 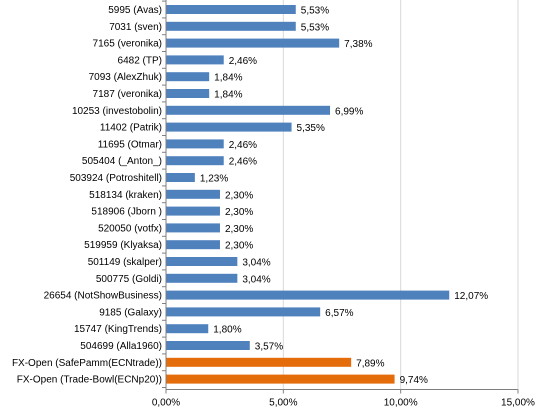 What do you see at coordinates (131, 128) in the screenshot?
I see `category-label: 11402 (Patrik)` at bounding box center [131, 128].